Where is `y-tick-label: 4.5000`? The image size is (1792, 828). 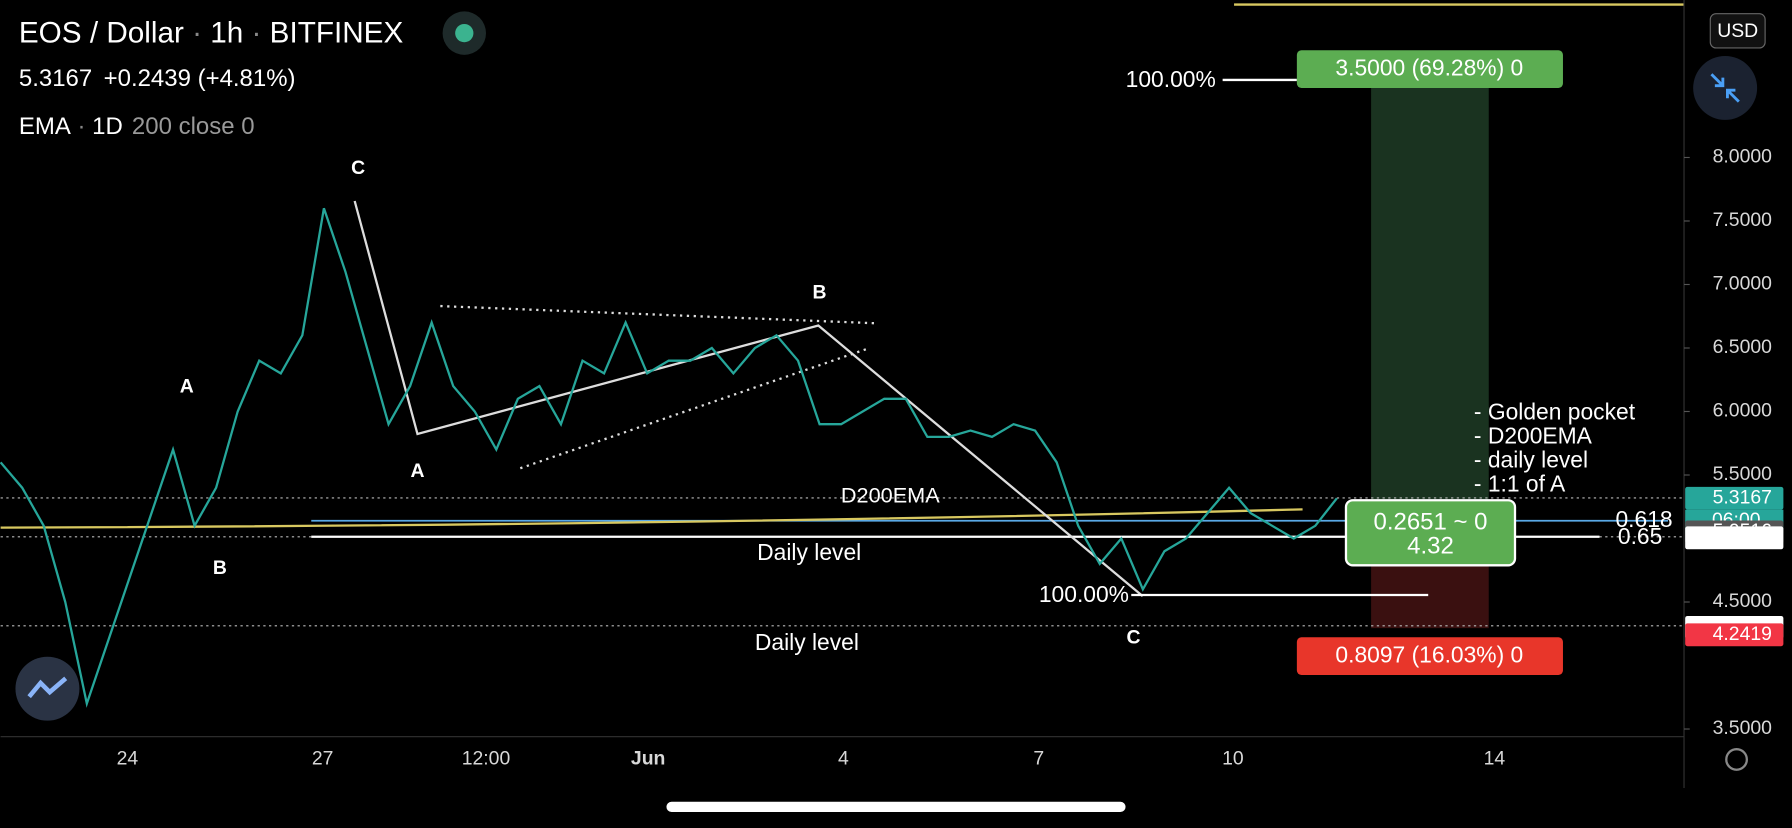
y-tick-label: 4.5000 is located at coordinates (1743, 601).